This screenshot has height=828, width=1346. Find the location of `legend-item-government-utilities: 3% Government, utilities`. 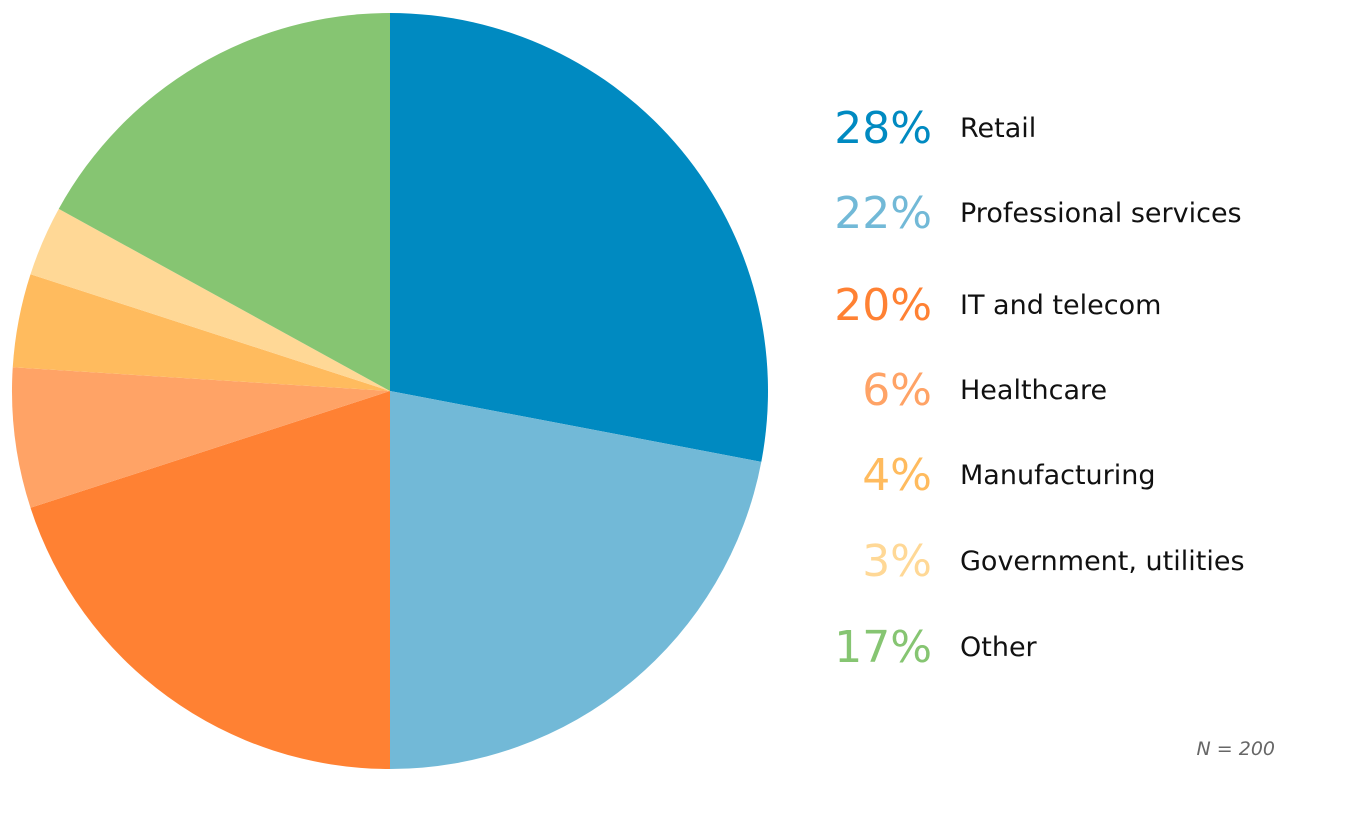

legend-item-government-utilities: 3% Government, utilities is located at coordinates (1070, 562).